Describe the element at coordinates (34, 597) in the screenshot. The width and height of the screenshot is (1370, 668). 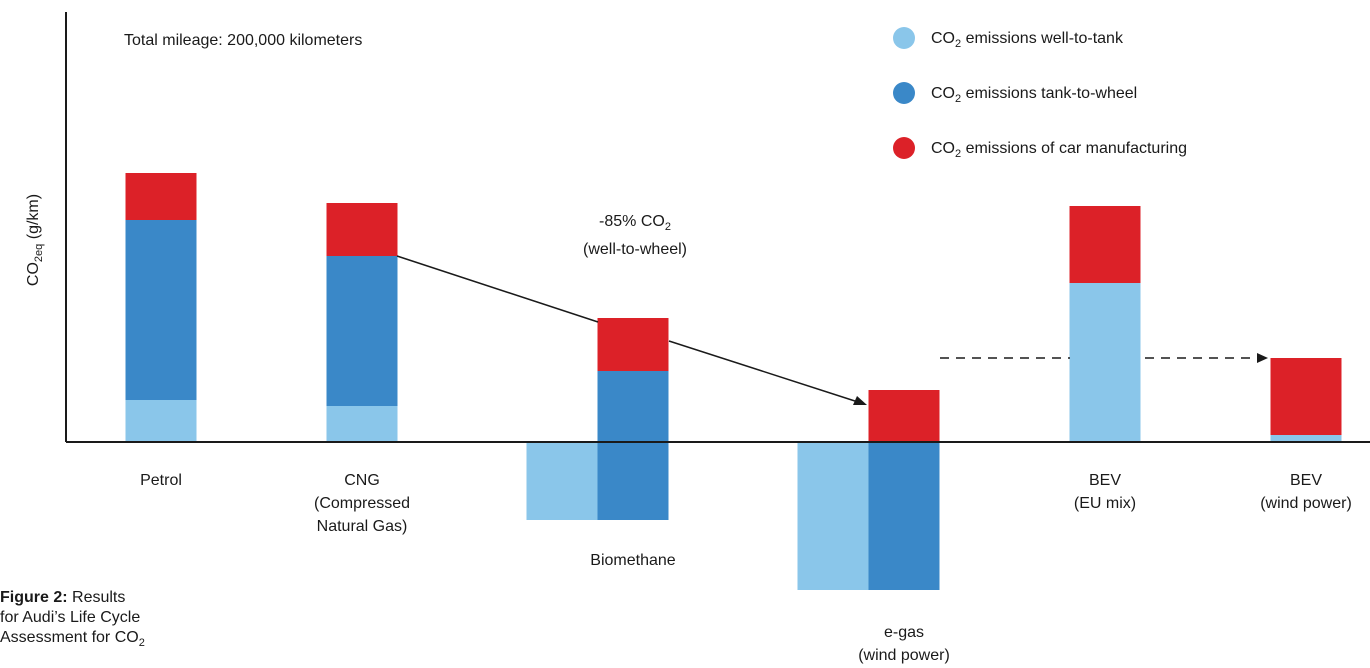
I see `caption-bold: Figure 2:` at that location.